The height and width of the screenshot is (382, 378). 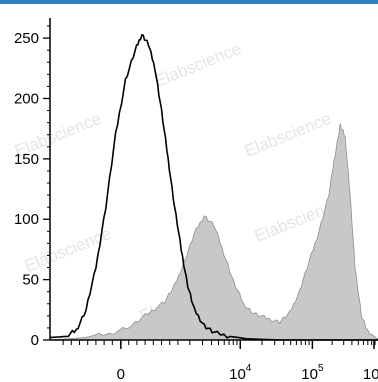 I want to click on y-tick-label: 200, so click(x=26, y=98).